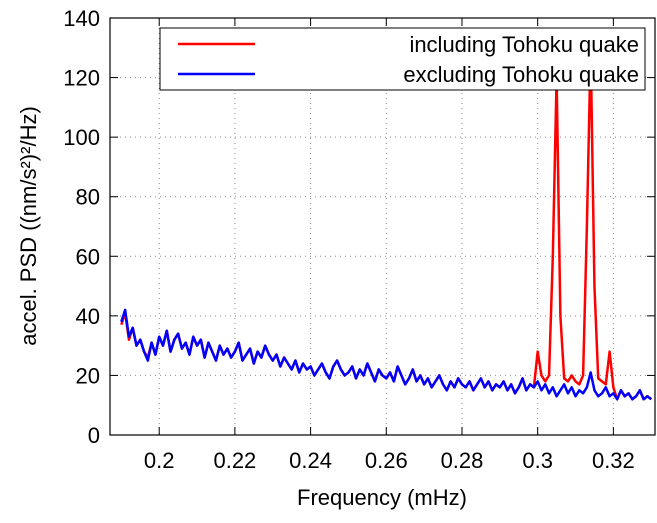 The width and height of the screenshot is (657, 523). Describe the element at coordinates (88, 316) in the screenshot. I see `y-tick-label: 40` at that location.